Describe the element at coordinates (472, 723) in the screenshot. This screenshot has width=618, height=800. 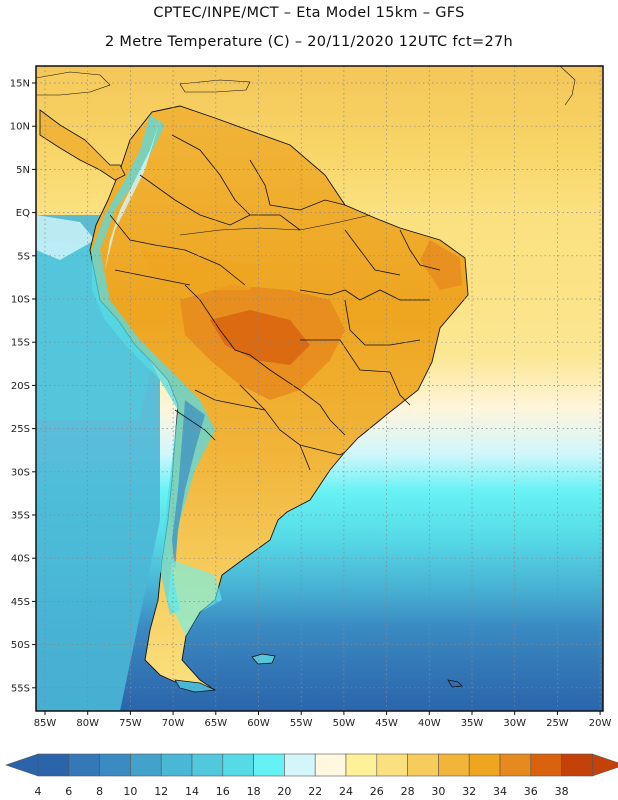
I see `lon-label: 35W` at that location.